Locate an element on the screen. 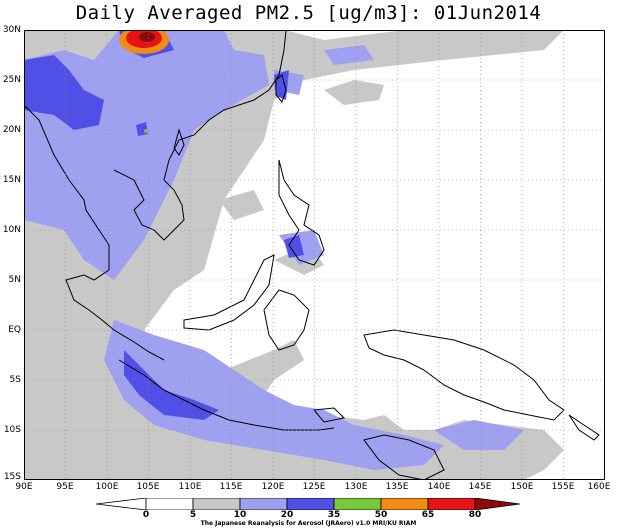 The width and height of the screenshot is (617, 529). lon-label: 100E is located at coordinates (107, 487).